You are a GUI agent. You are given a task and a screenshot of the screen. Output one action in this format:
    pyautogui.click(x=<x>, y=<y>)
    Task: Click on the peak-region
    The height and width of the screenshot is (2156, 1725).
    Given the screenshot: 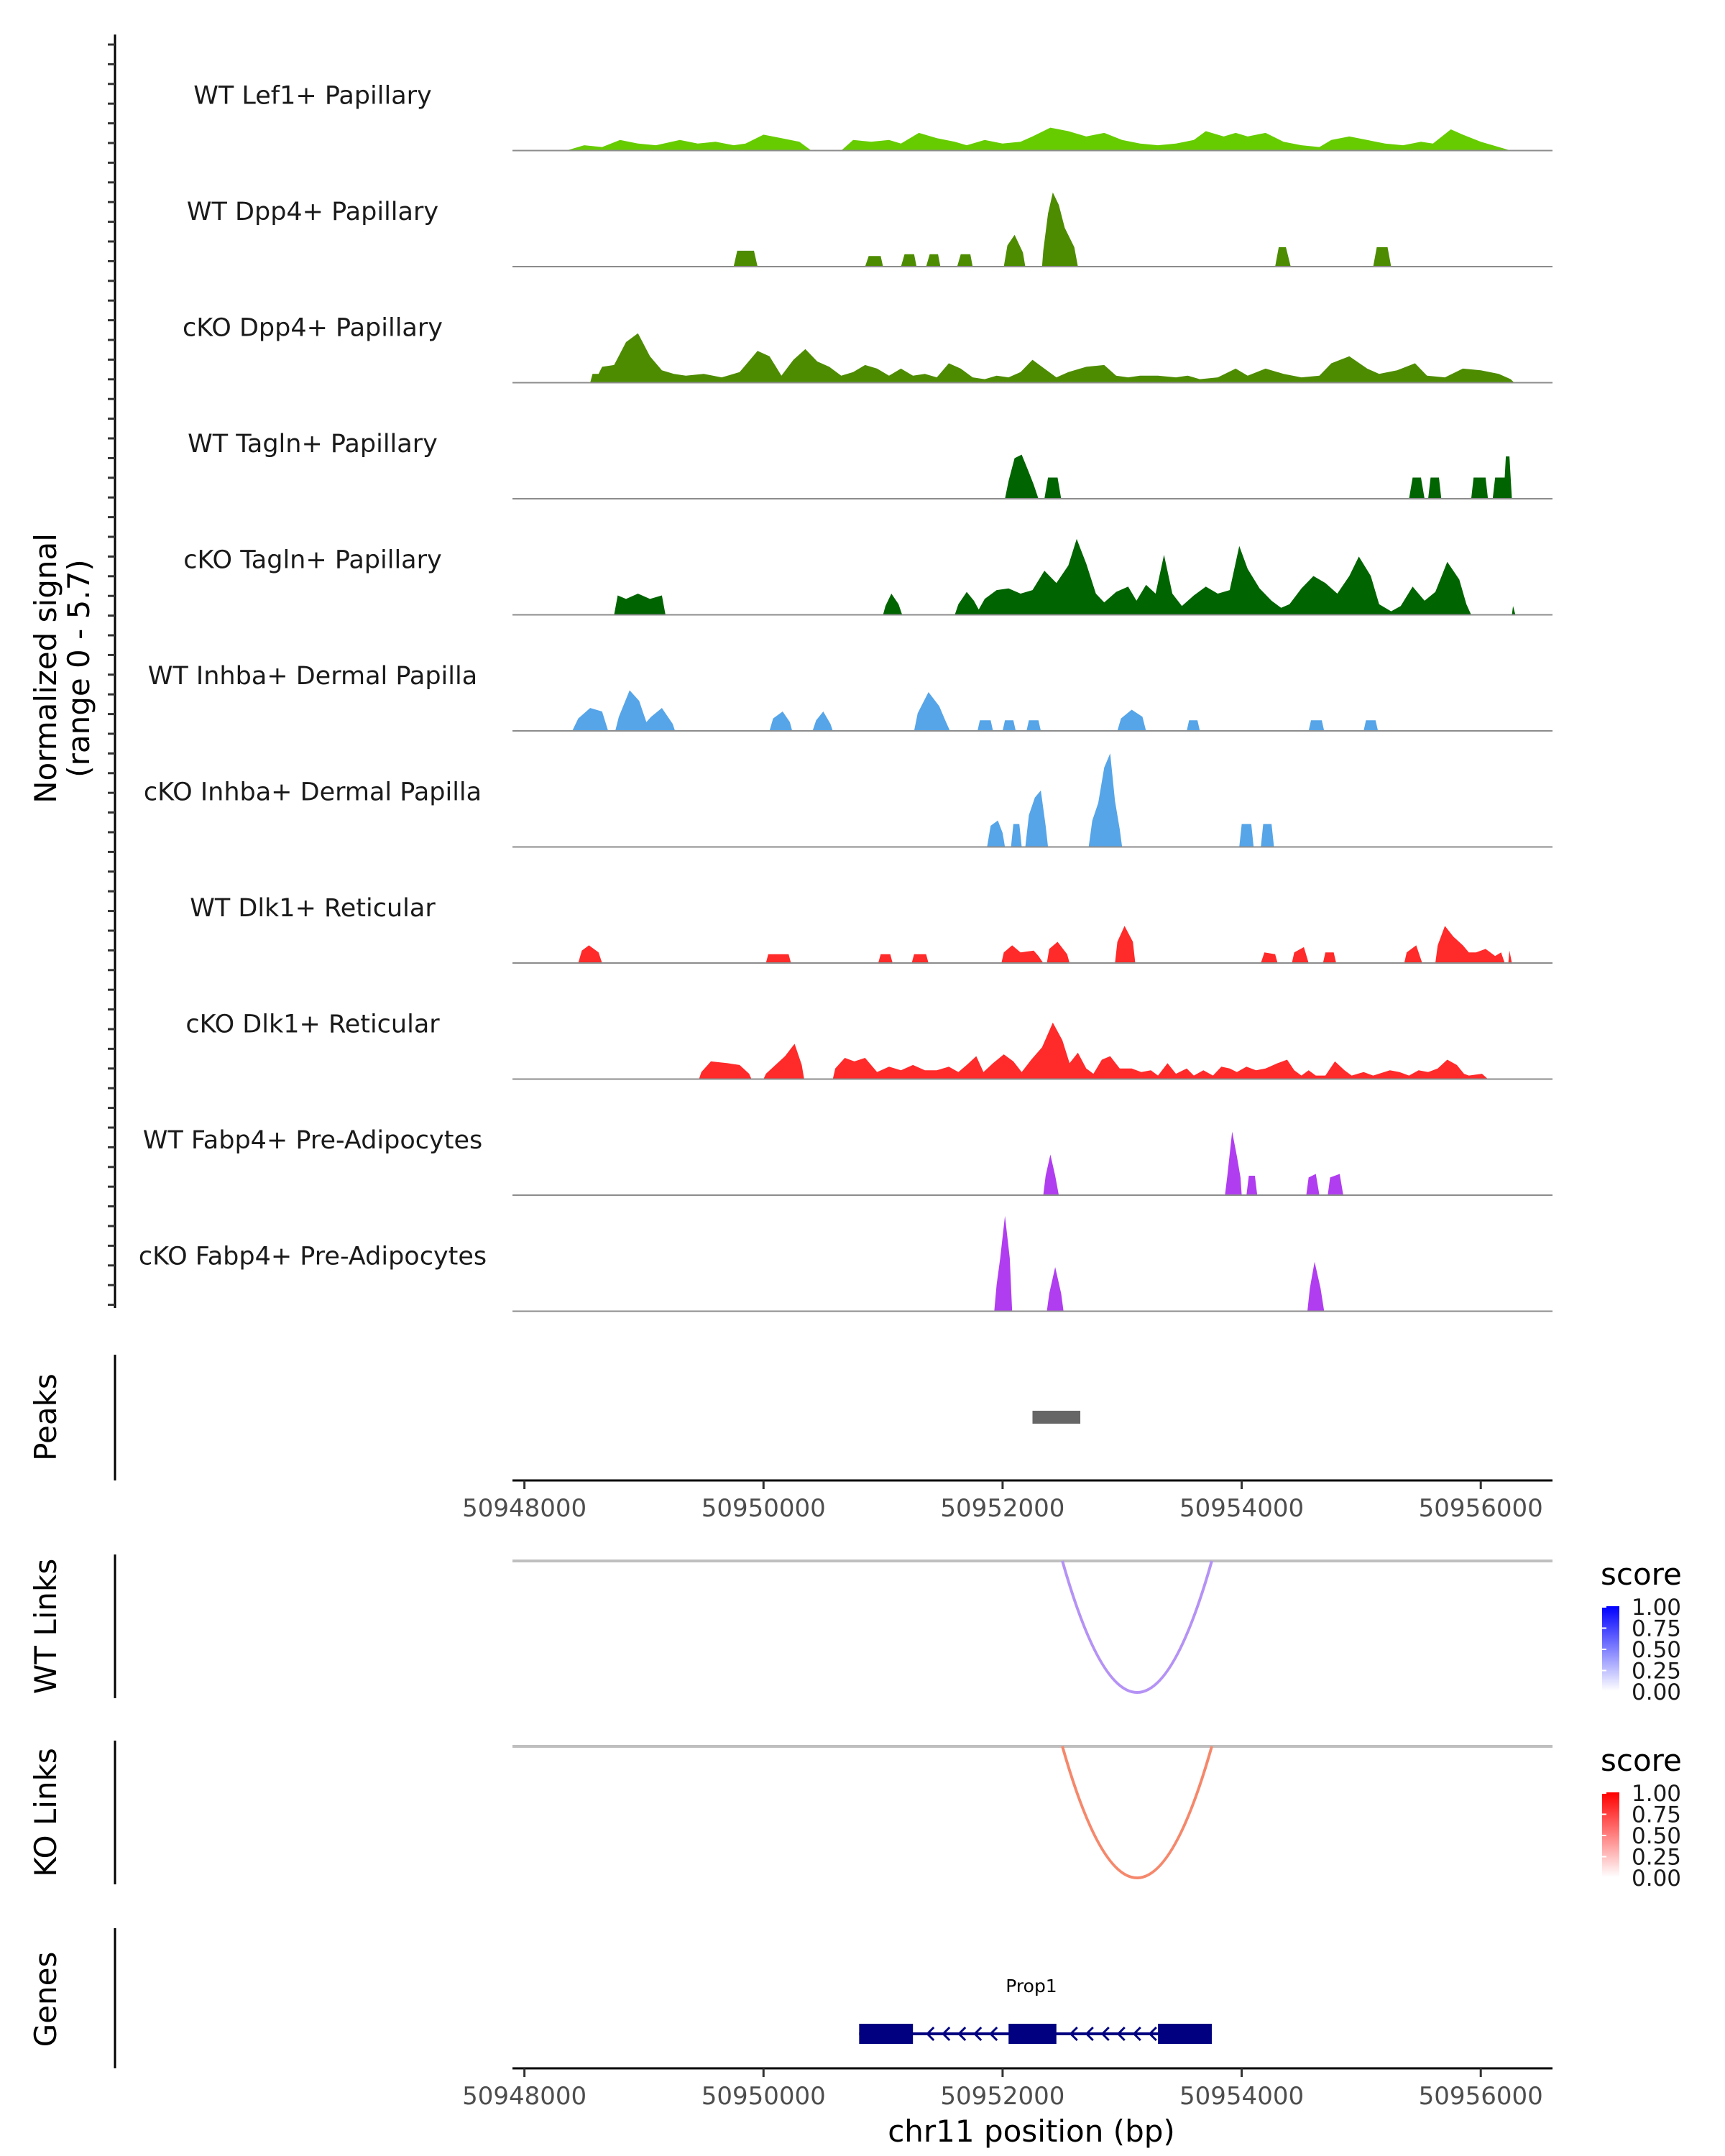 What is the action you would take?
    pyautogui.click(x=1056, y=1417)
    